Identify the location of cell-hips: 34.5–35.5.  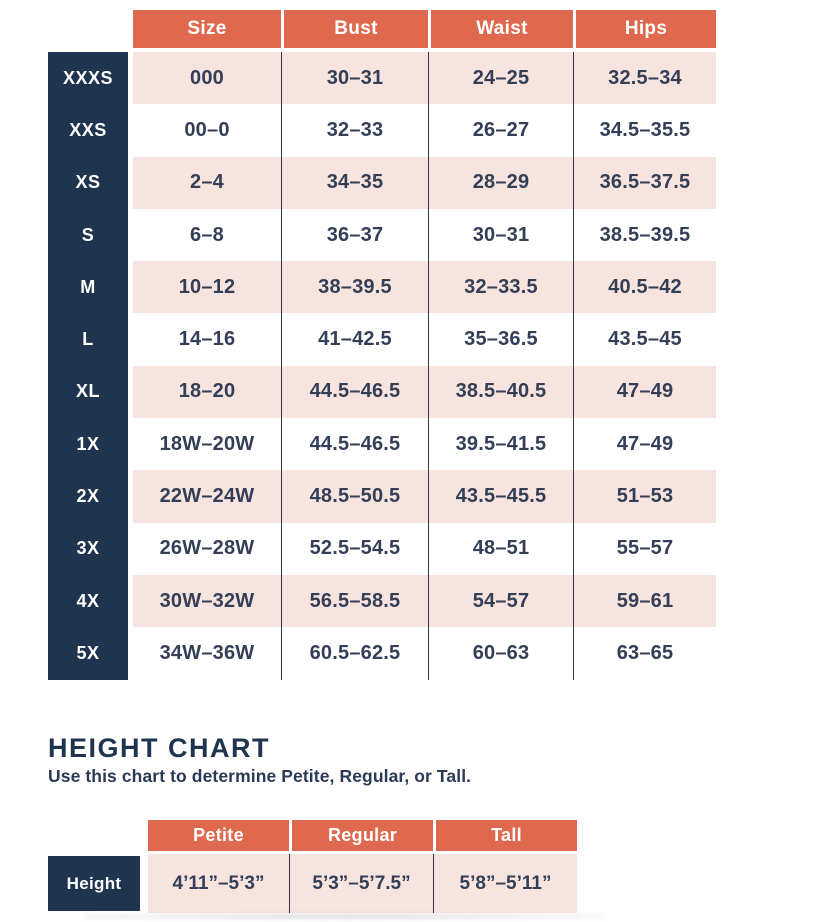
(644, 130).